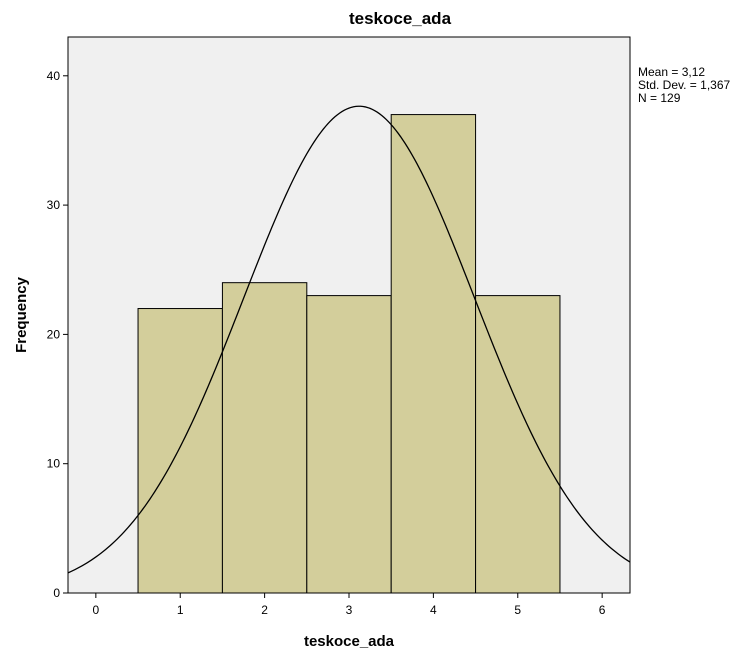 This screenshot has width=756, height=655. What do you see at coordinates (264, 610) in the screenshot?
I see `x-tick-label: 2` at bounding box center [264, 610].